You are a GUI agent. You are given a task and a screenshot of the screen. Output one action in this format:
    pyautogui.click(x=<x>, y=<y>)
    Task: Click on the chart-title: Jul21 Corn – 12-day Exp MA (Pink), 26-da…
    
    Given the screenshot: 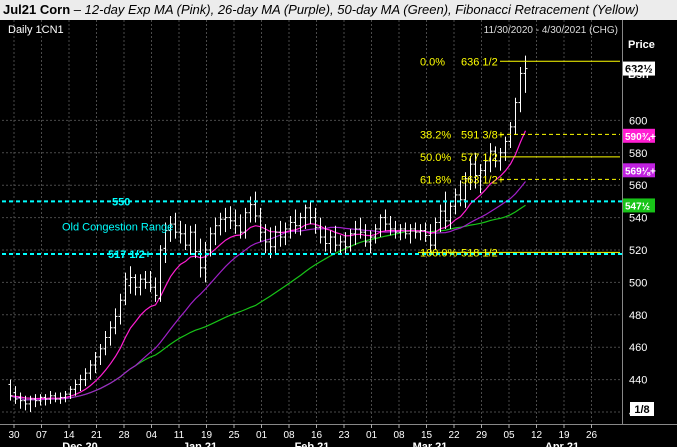 What is the action you would take?
    pyautogui.click(x=338, y=10)
    